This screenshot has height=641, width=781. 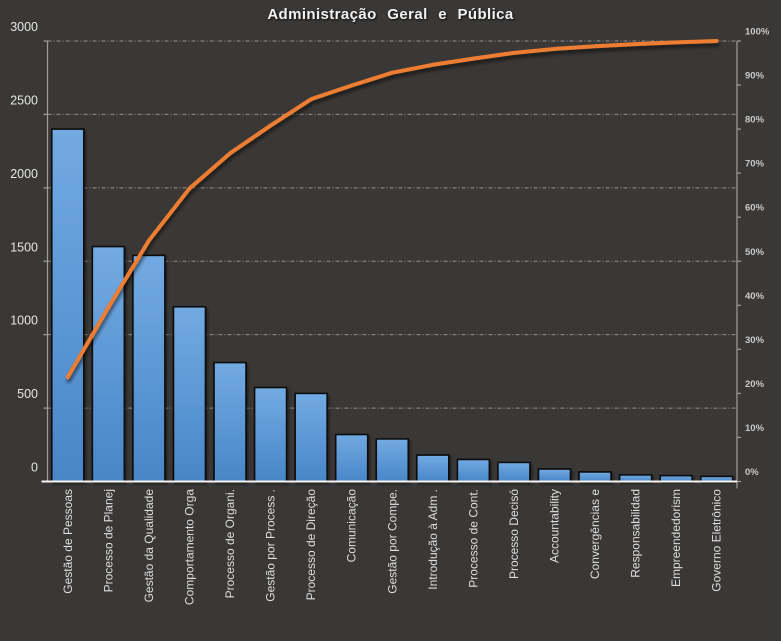 What do you see at coordinates (68, 541) in the screenshot?
I see `category-label: Gestão de Pessoas` at bounding box center [68, 541].